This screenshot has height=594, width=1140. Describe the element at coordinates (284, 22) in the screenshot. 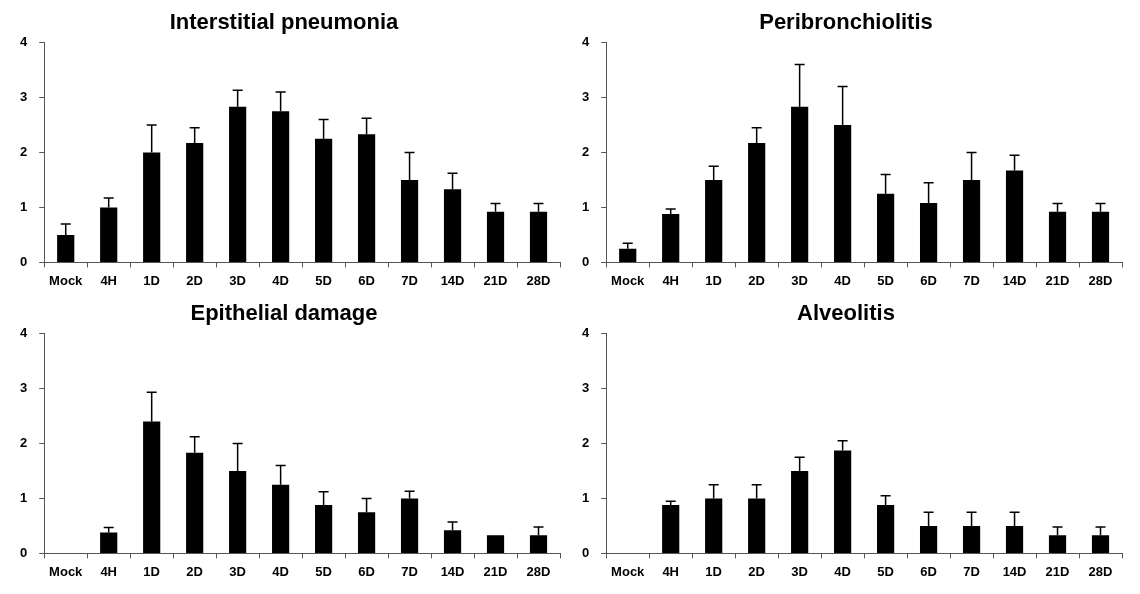

I see `chart-title: Interstitial pneumonia` at that location.